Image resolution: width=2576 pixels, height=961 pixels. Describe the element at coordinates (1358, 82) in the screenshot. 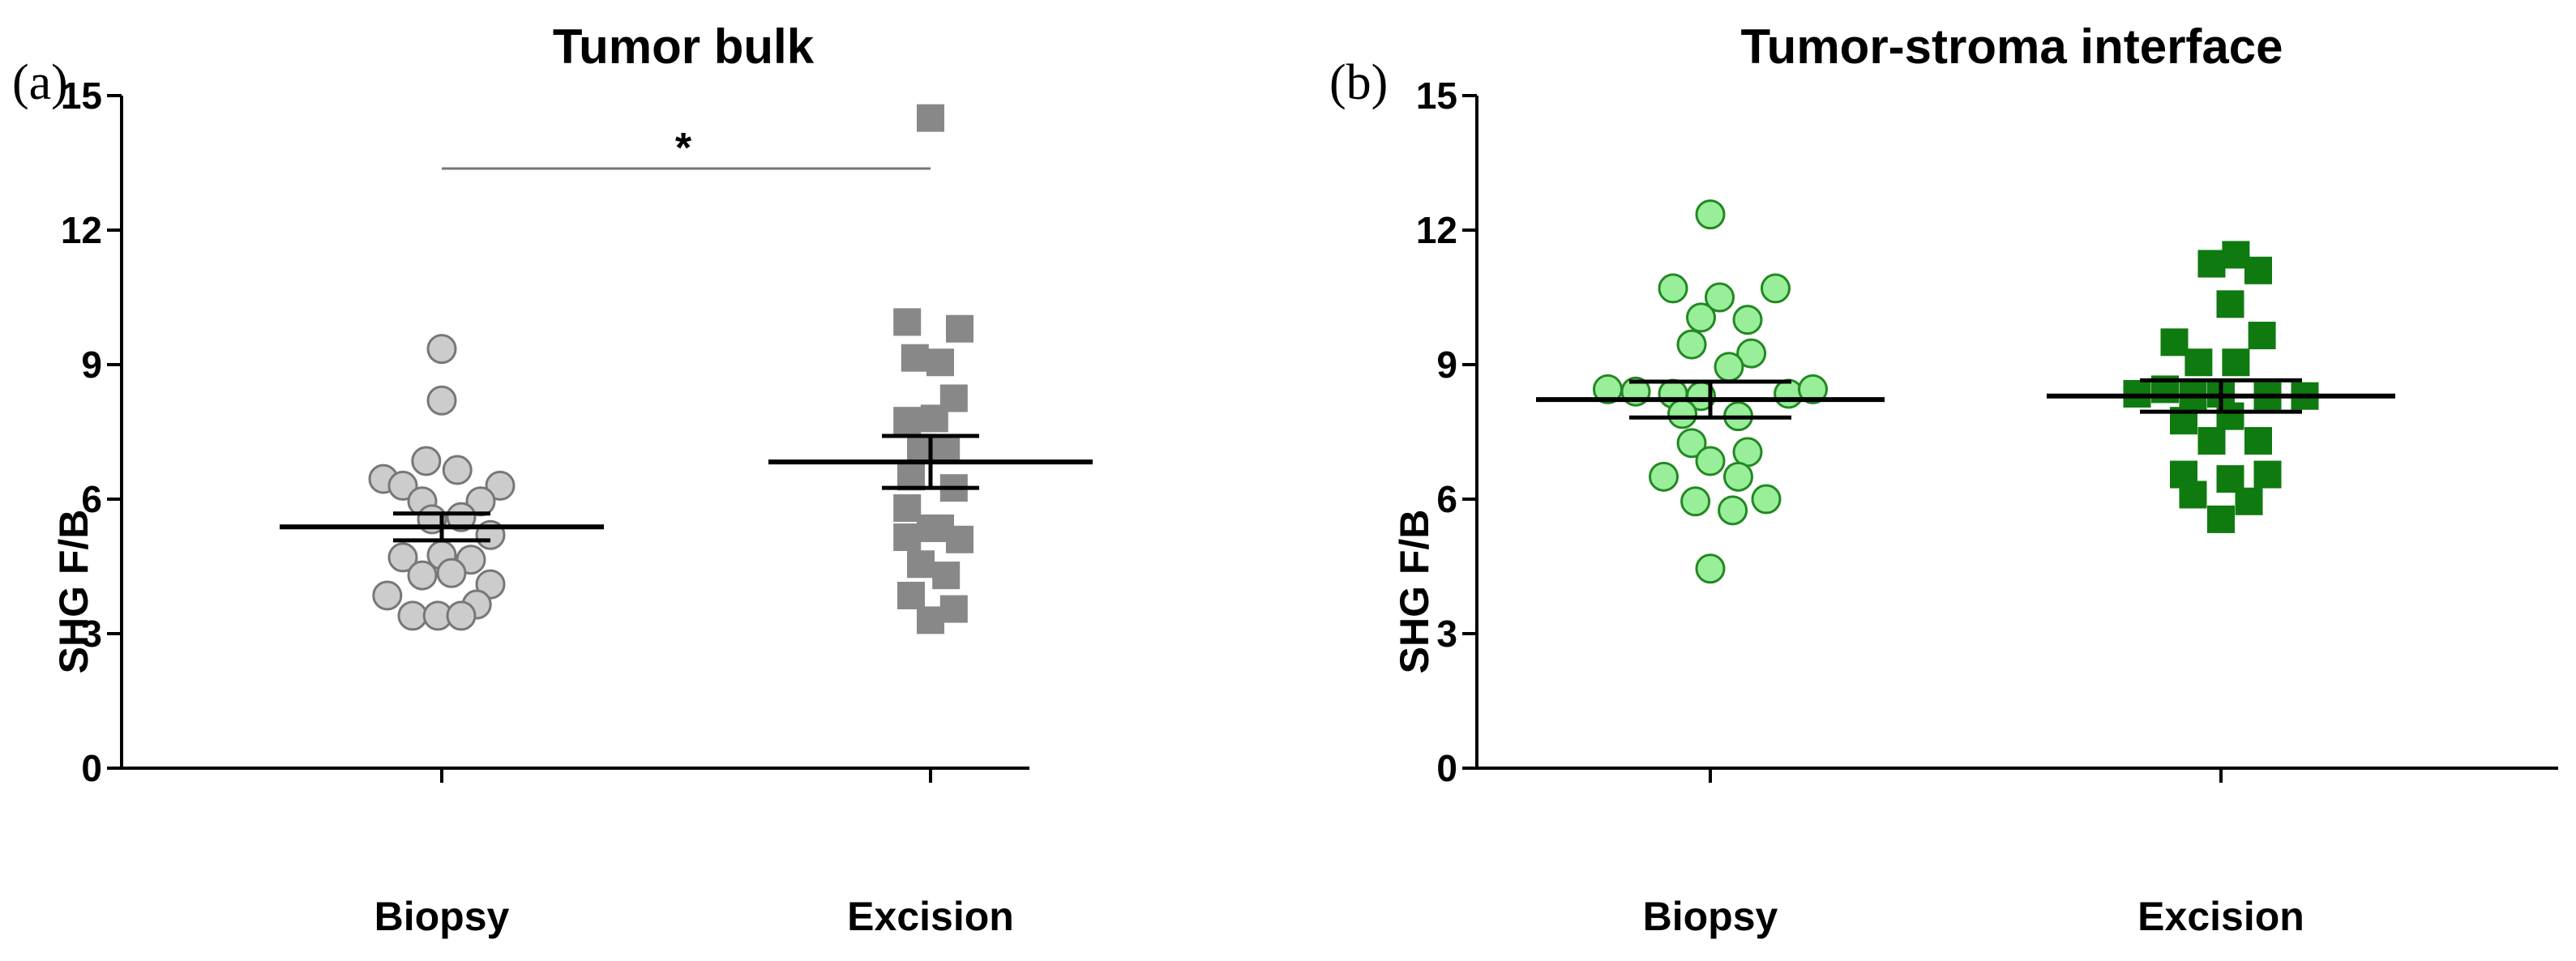

I see `panel-b-label: (b)` at that location.